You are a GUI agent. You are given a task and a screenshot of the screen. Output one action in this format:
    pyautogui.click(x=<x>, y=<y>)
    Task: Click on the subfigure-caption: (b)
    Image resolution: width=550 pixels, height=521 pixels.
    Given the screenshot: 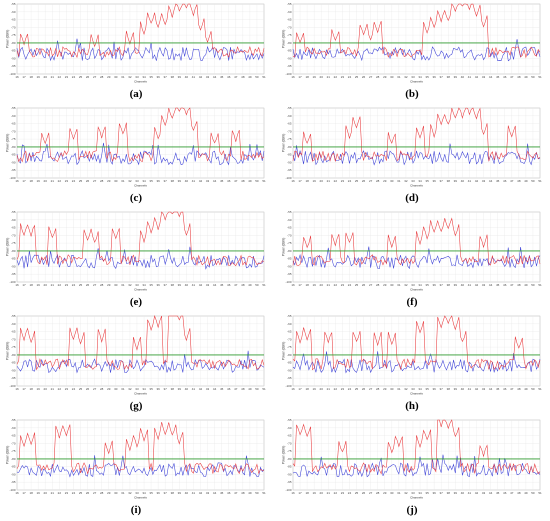 What is the action you would take?
    pyautogui.click(x=412, y=94)
    